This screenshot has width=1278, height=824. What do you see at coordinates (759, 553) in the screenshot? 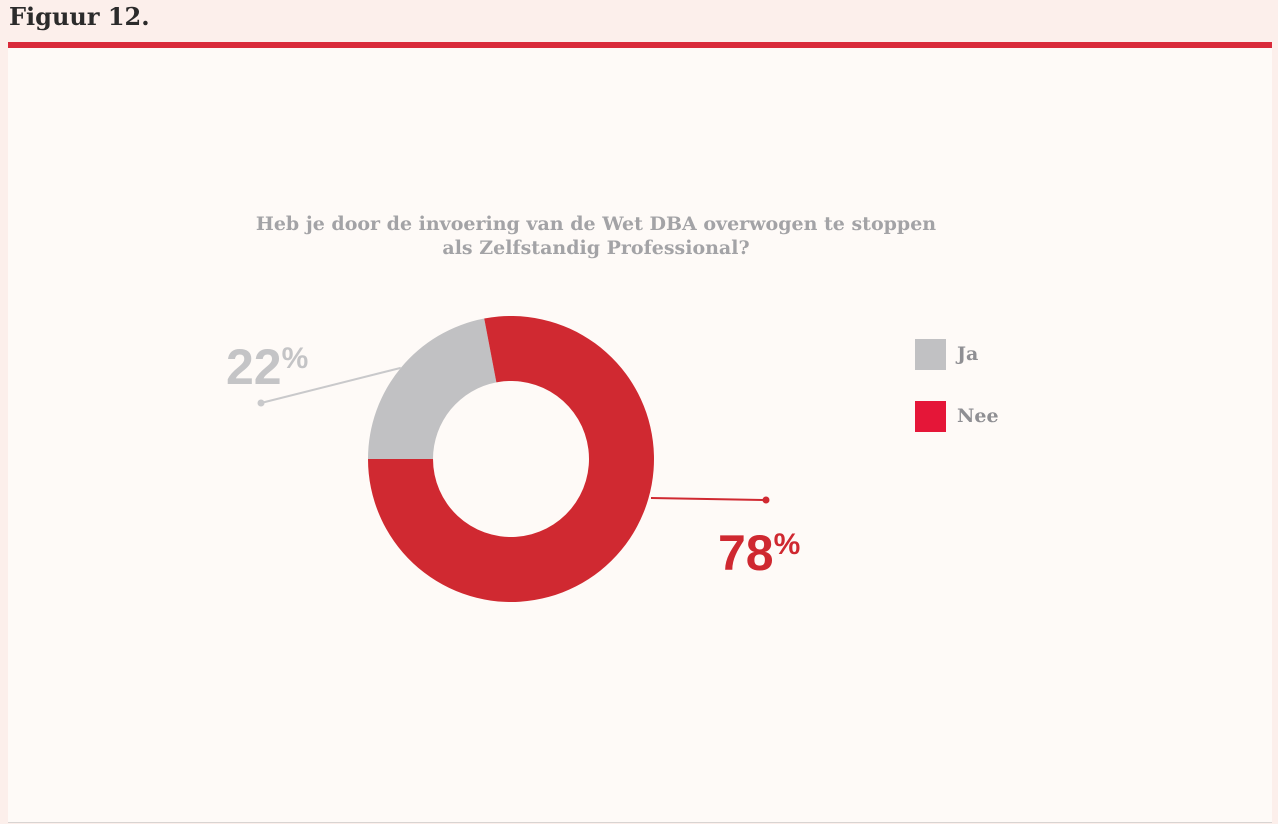
I see `value-label-nee: 78%` at bounding box center [759, 553].